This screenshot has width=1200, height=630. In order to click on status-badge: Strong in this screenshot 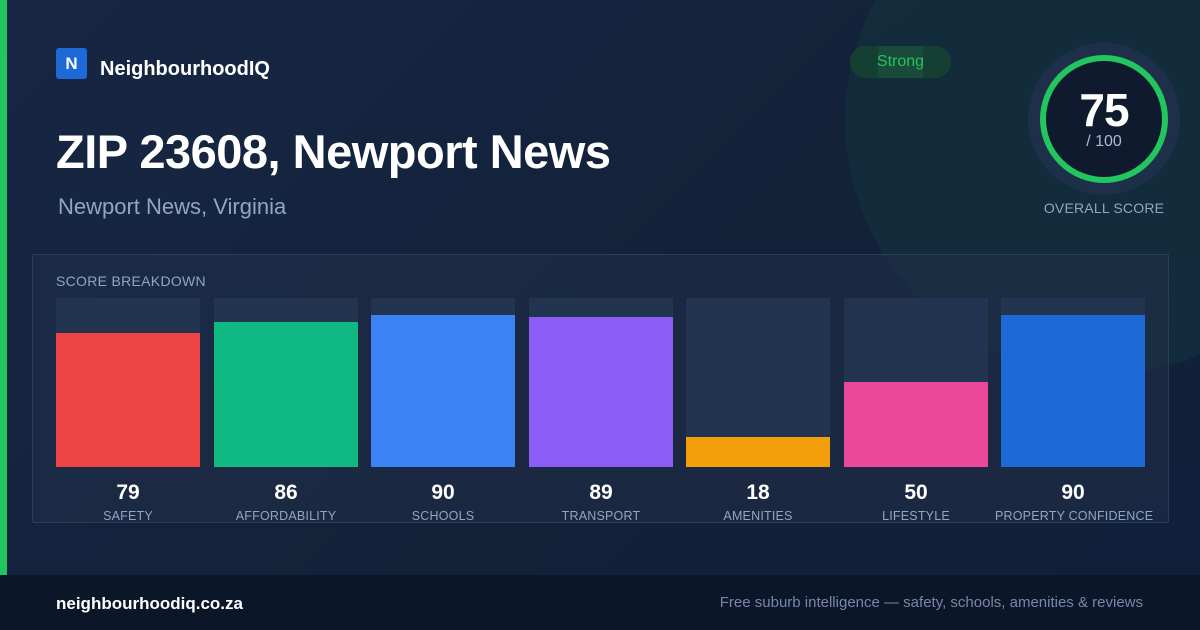, I will do `click(900, 62)`.